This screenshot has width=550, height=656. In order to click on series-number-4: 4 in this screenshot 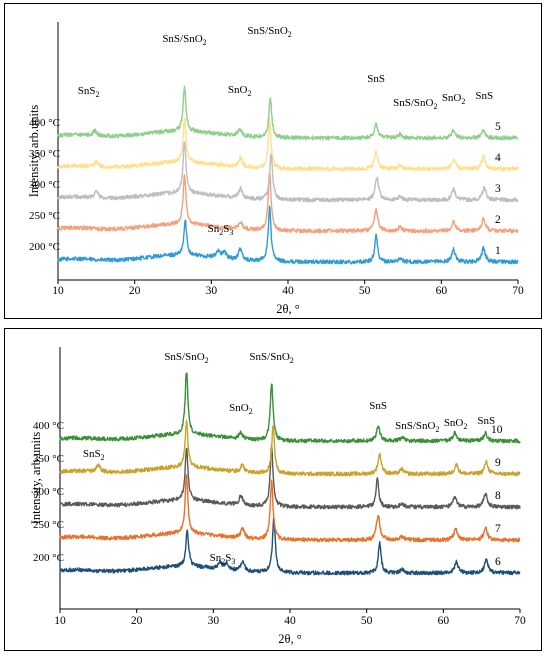, I will do `click(498, 158)`.